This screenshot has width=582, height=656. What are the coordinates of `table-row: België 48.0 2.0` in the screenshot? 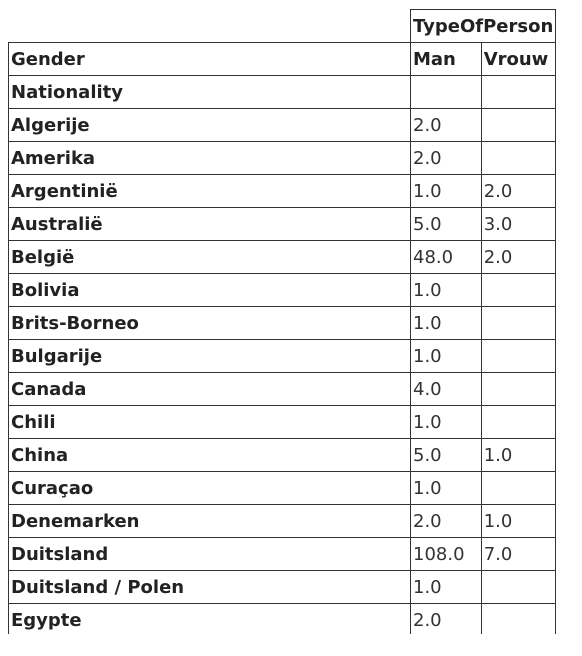 It's located at (282, 257).